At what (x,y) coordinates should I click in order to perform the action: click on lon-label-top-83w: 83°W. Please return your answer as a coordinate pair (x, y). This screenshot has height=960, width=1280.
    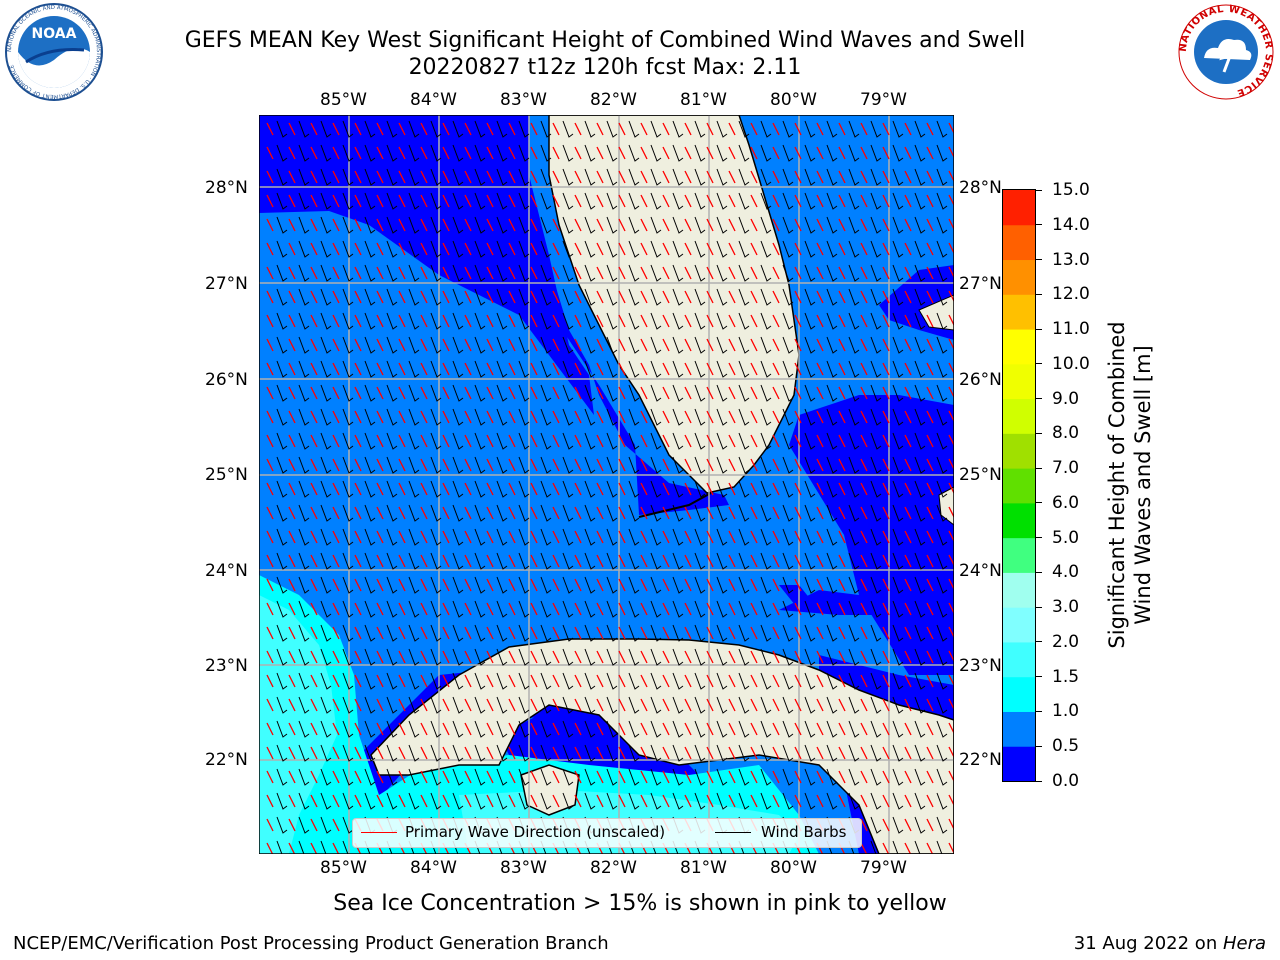
    Looking at the image, I should click on (523, 100).